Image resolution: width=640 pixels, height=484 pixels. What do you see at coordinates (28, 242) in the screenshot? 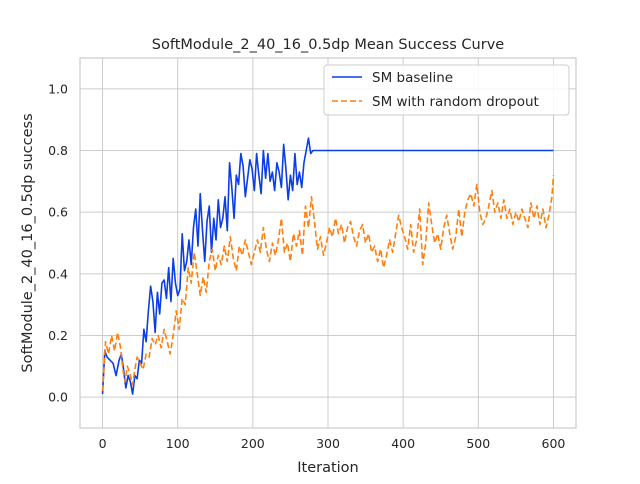
I see `y-axis-label: SoftModule_2_40_16_0.5dp success` at bounding box center [28, 242].